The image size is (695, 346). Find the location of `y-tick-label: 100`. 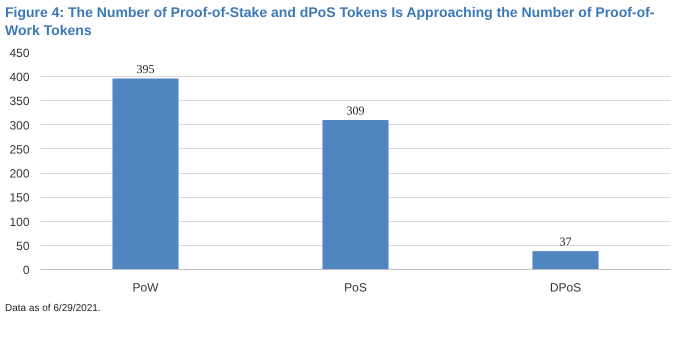

y-tick-label: 100 is located at coordinates (19, 221).